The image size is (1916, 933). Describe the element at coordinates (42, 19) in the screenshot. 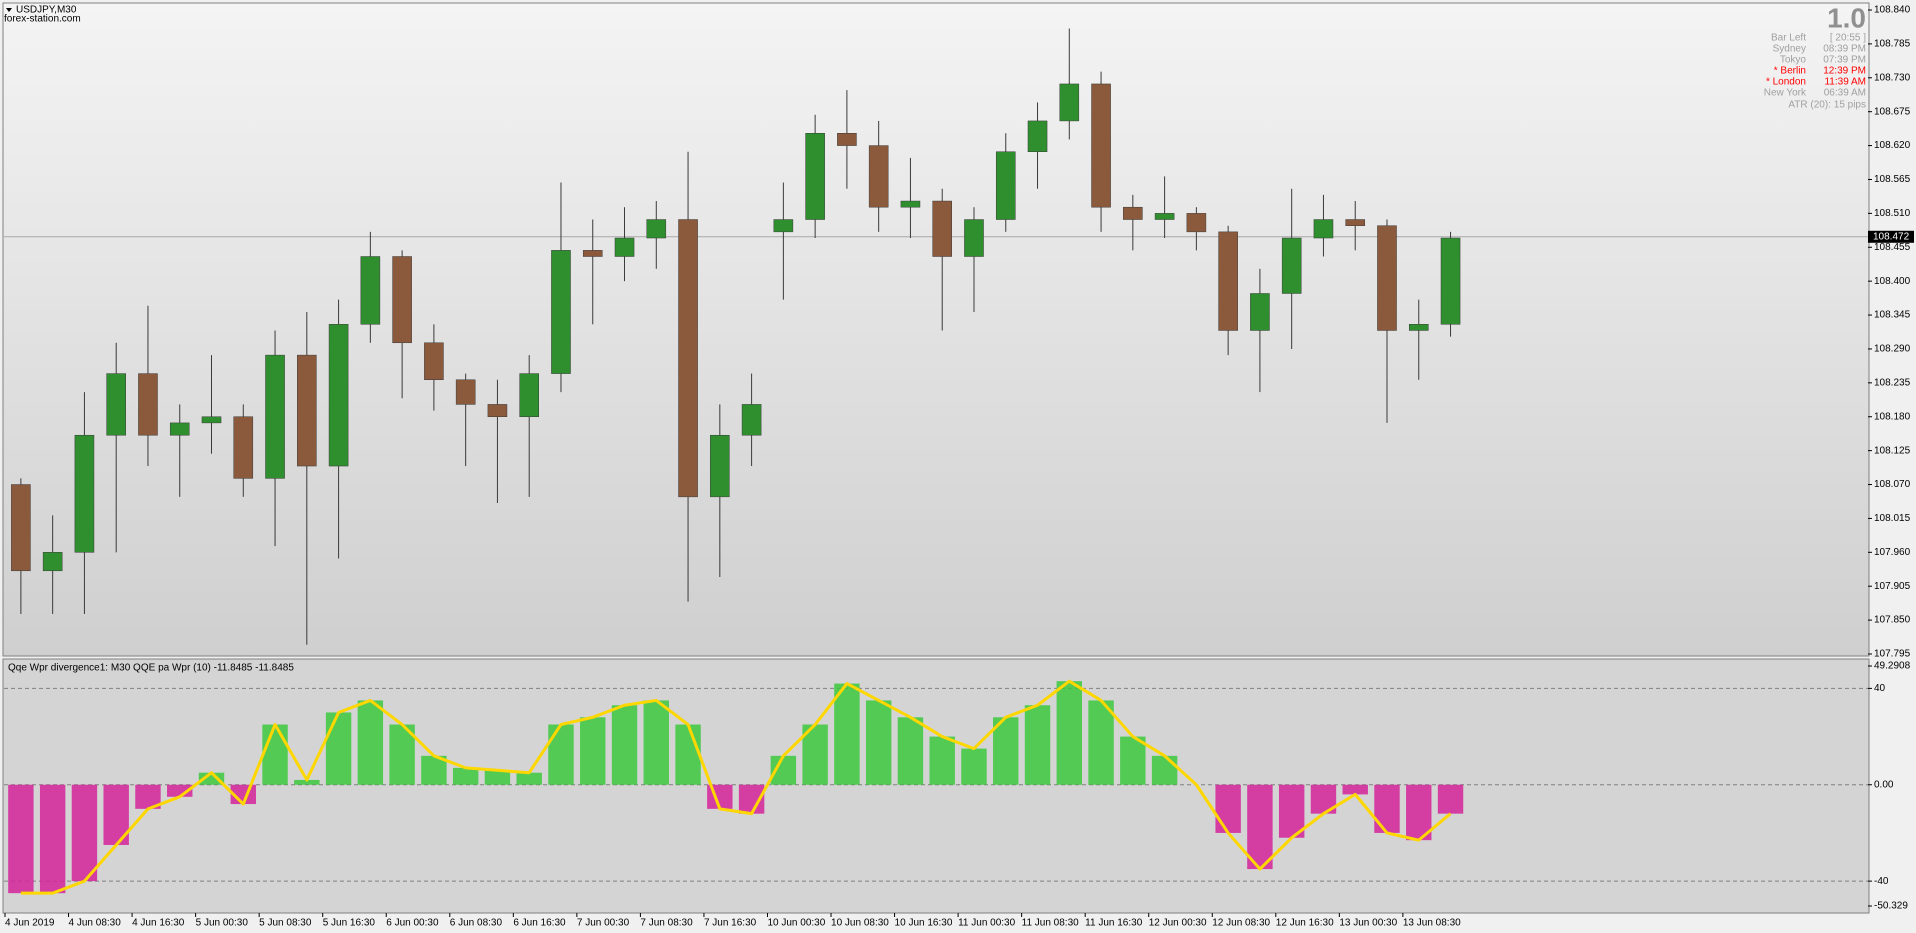

I see `watermark: forex-station.com` at that location.